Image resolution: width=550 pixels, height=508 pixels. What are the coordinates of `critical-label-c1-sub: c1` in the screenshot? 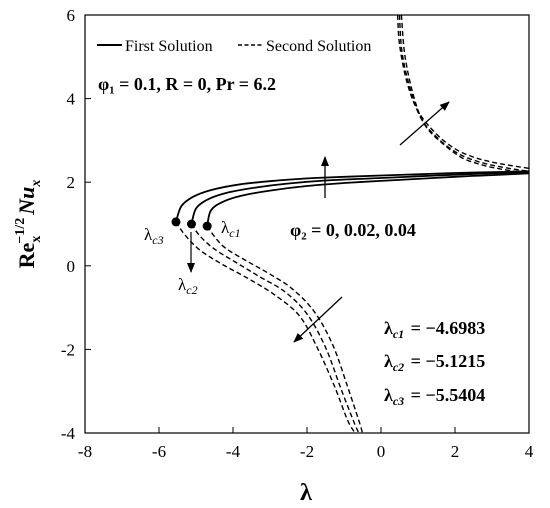 It's located at (234, 233).